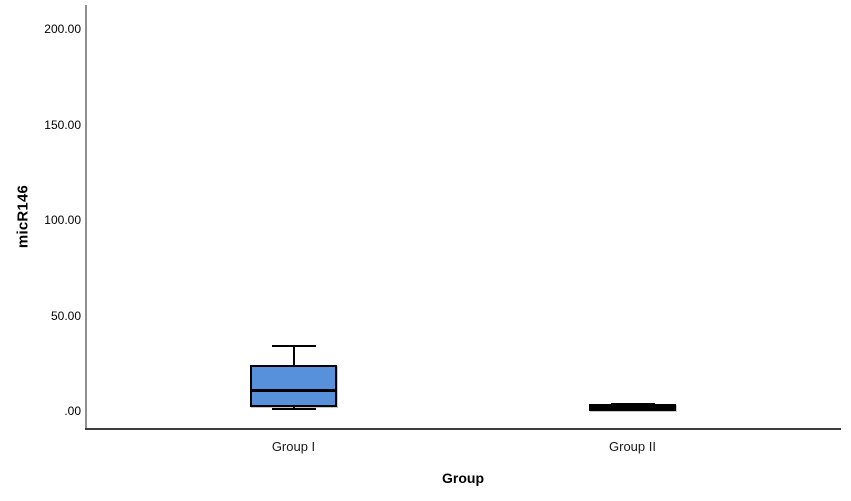  Describe the element at coordinates (293, 386) in the screenshot. I see `iqr-box` at that location.